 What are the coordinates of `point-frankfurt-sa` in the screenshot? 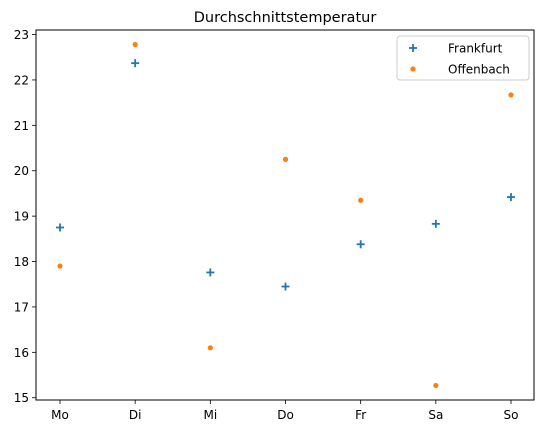 It's located at (435, 223).